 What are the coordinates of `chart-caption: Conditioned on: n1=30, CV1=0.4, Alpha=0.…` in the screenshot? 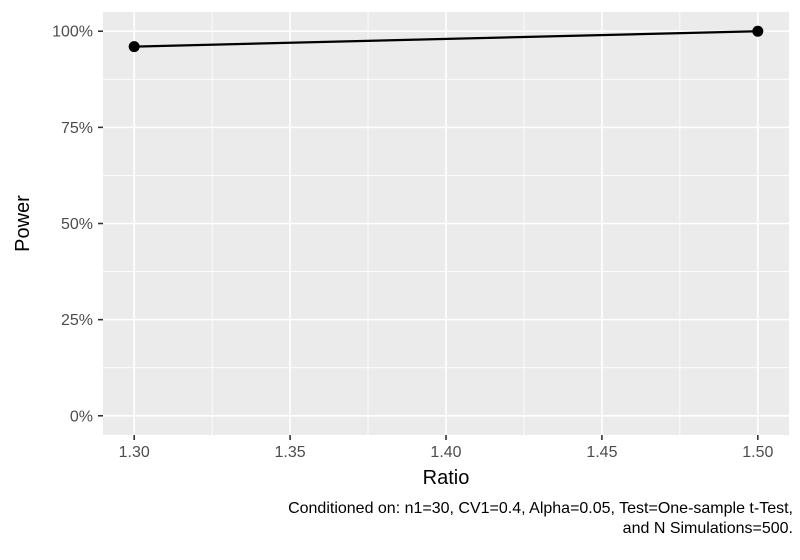 It's located at (396, 519).